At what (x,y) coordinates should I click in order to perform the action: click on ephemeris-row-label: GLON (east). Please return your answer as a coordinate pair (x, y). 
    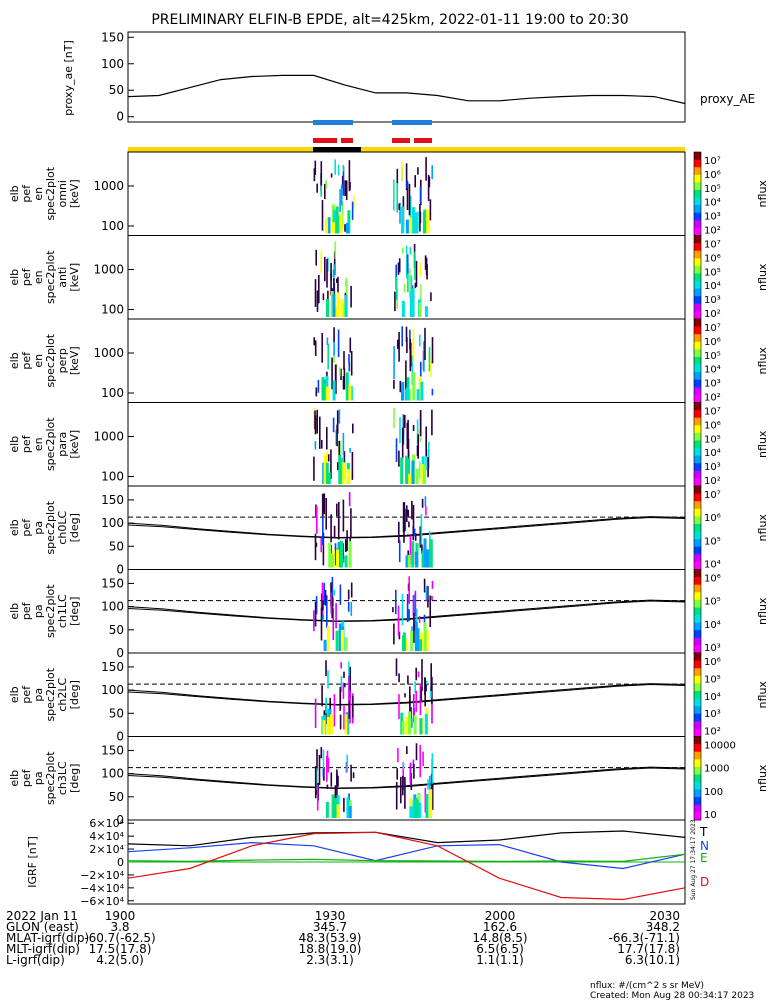
    Looking at the image, I should click on (42, 927).